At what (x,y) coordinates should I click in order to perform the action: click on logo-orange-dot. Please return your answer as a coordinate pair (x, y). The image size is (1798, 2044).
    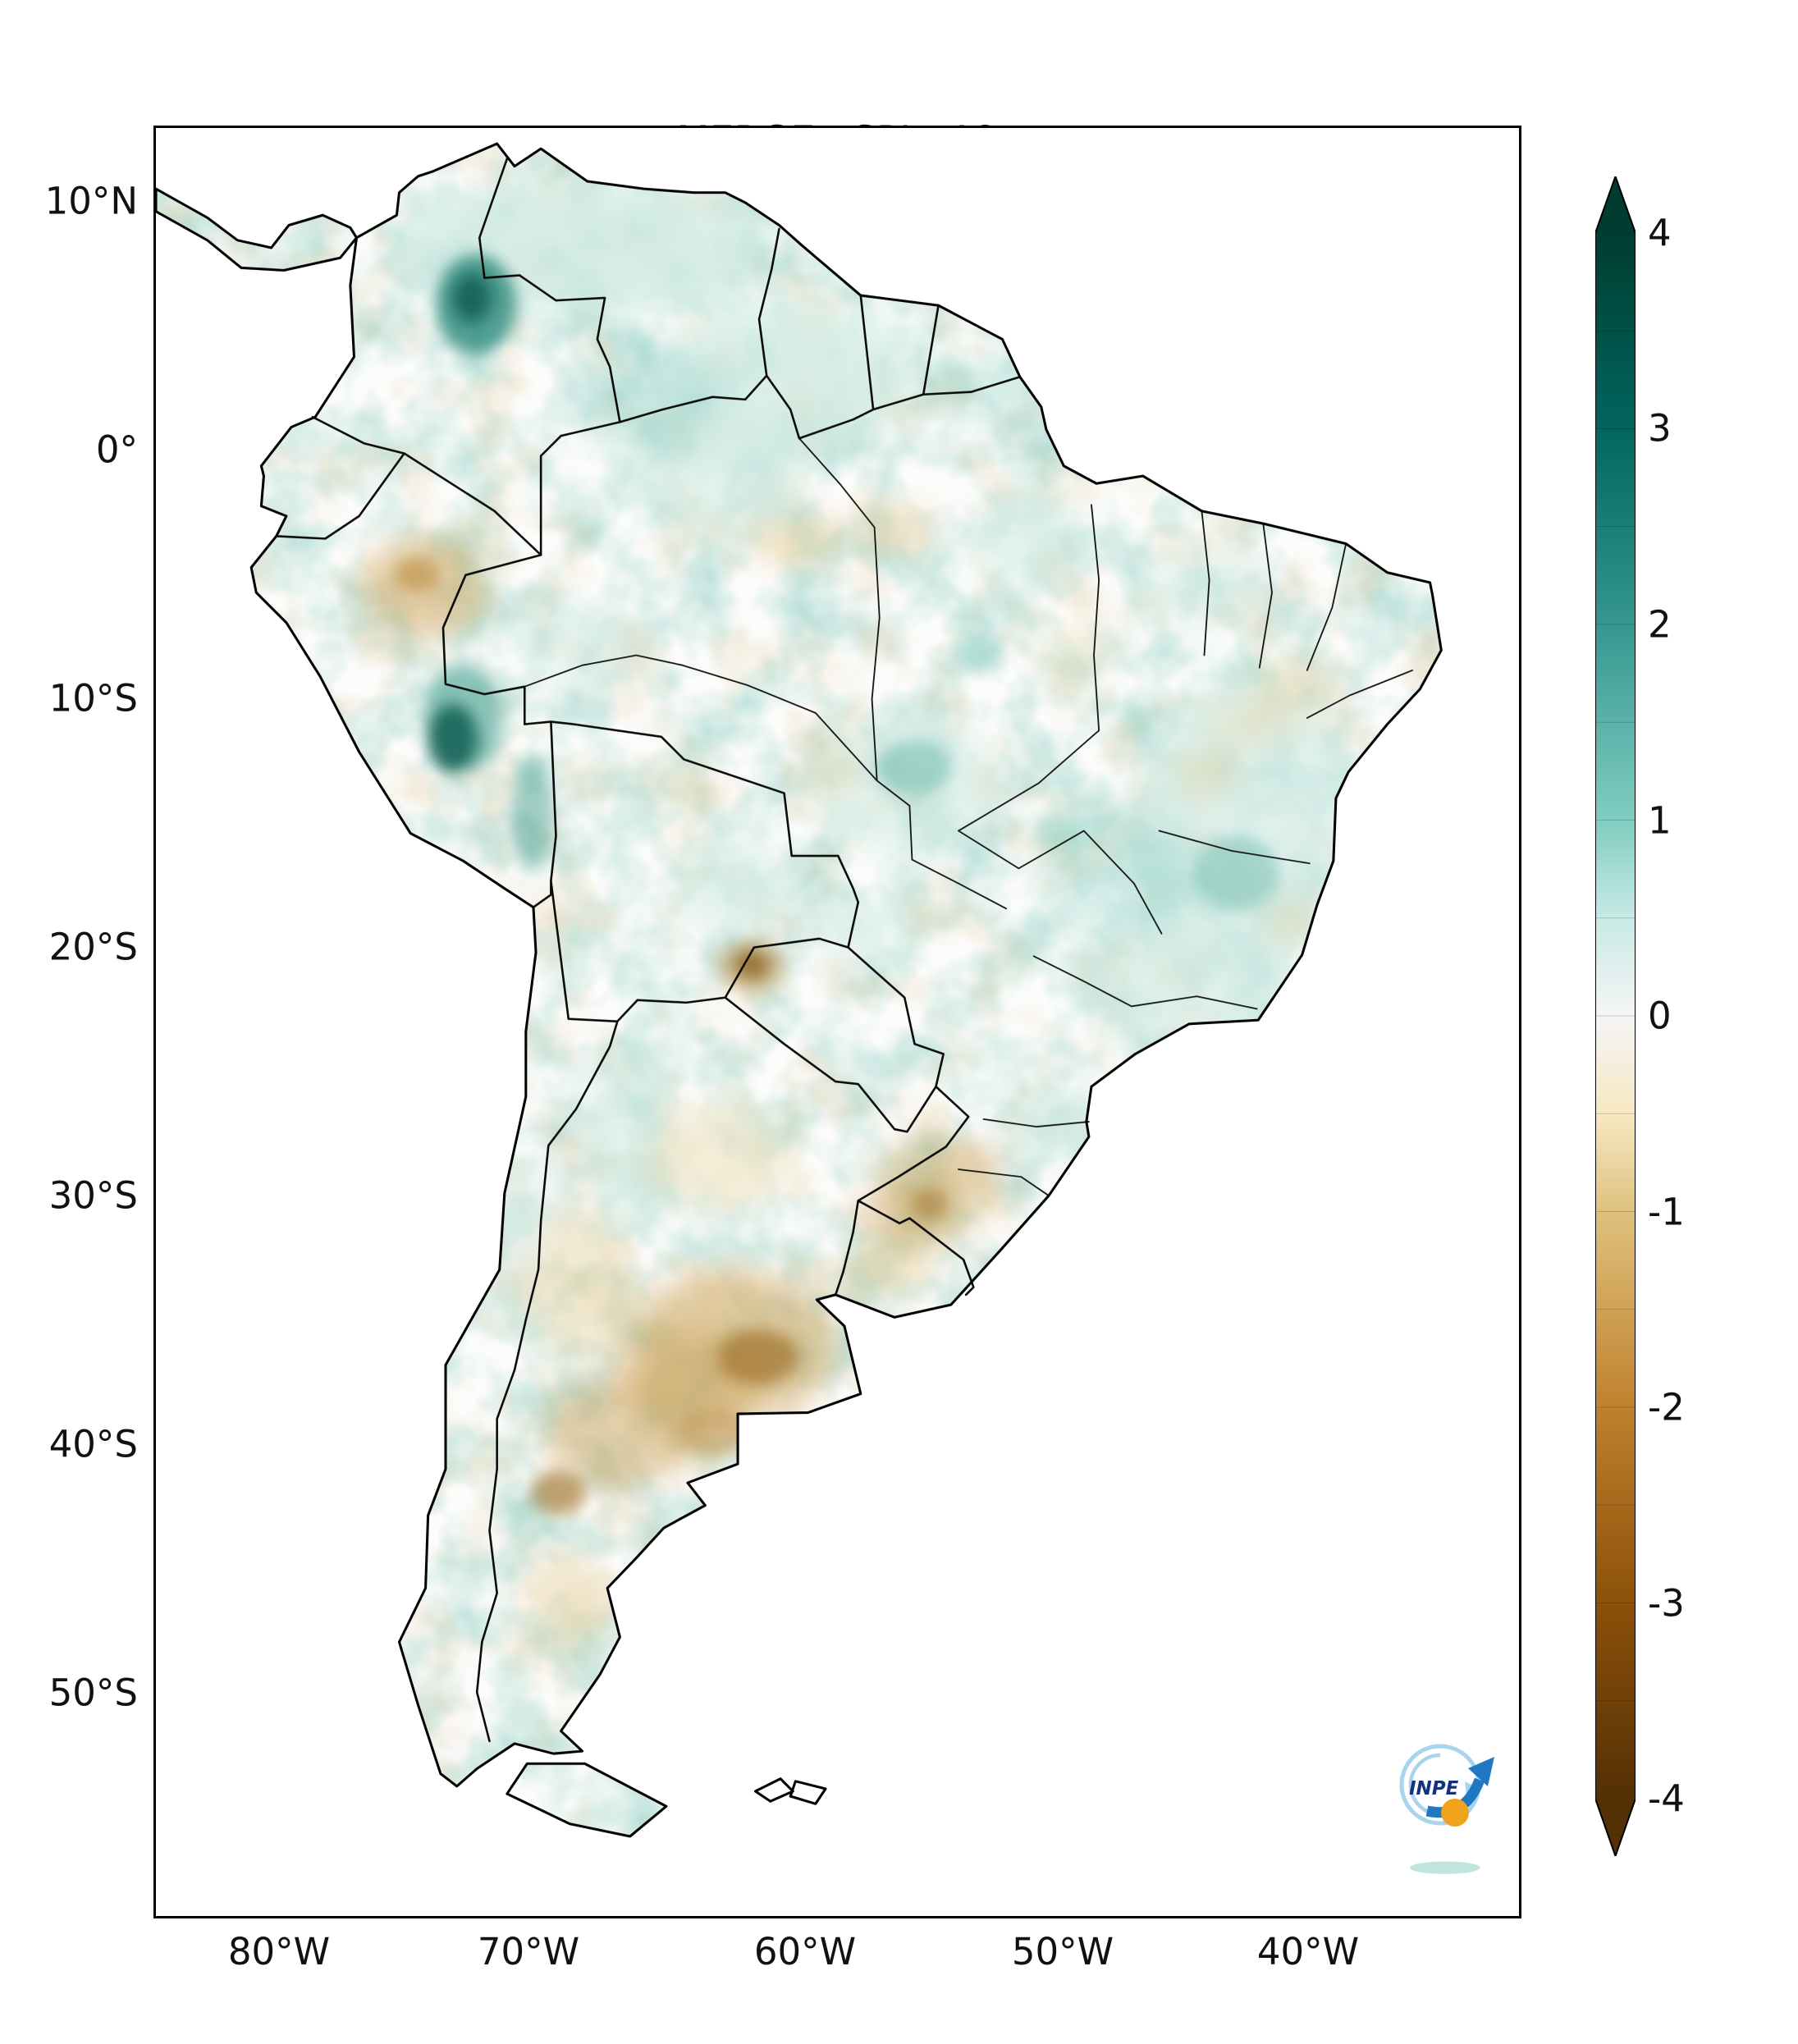
    Looking at the image, I should click on (1455, 1813).